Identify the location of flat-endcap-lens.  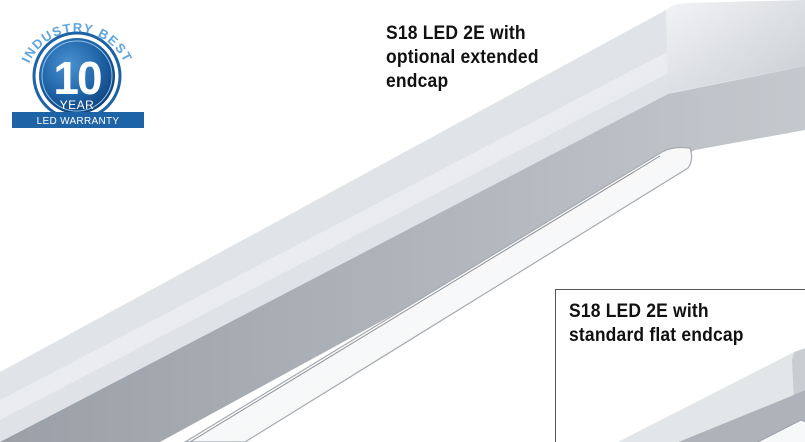
(780, 430).